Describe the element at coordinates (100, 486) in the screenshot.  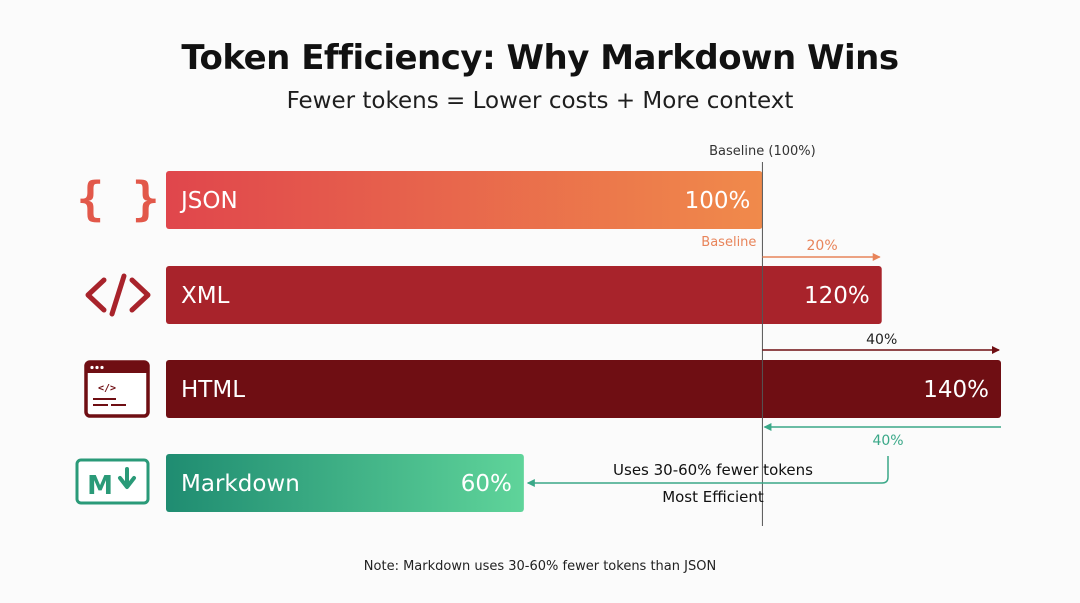
I see `svg-text: M` at that location.